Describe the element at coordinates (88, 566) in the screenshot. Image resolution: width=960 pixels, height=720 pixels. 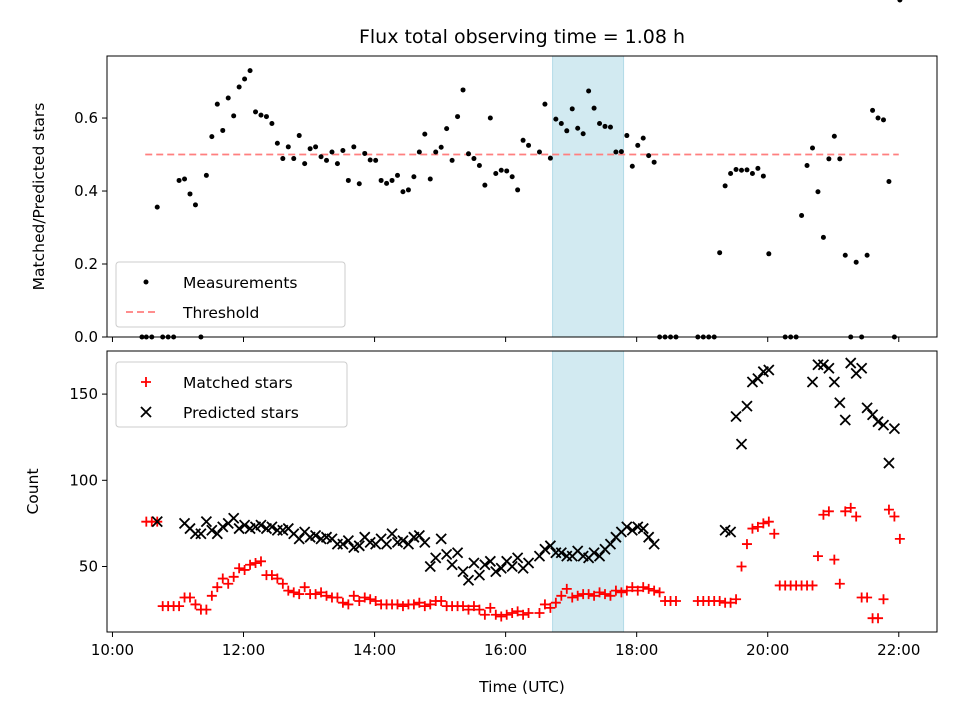
I see `y-tick-label: 50` at that location.